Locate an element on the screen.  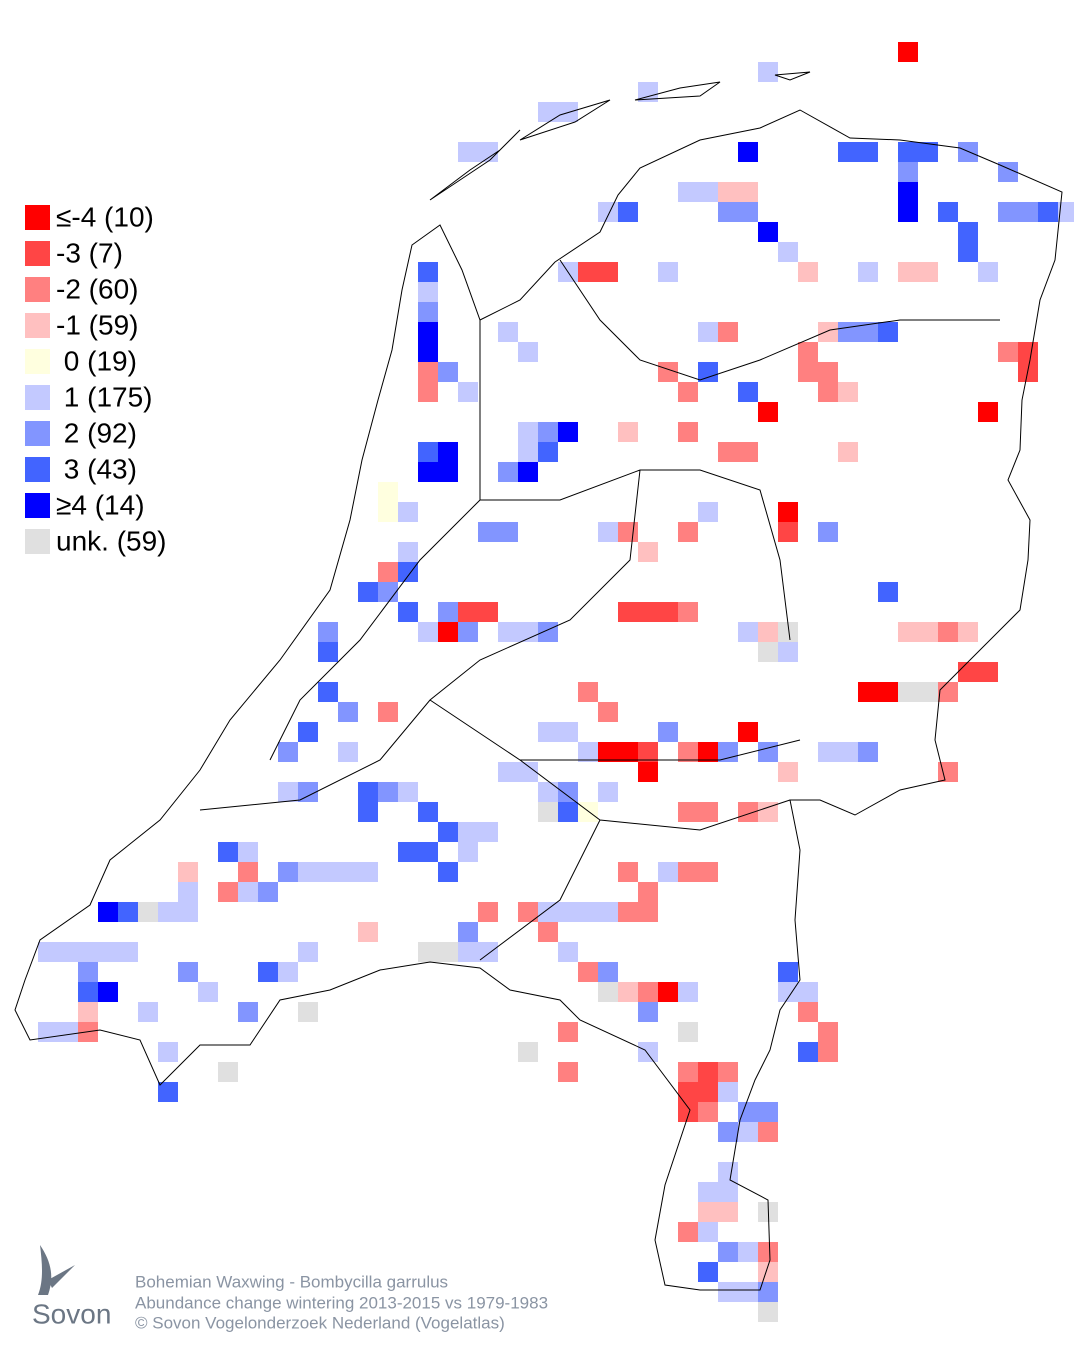
caption-line: Bohemian Waxwing - Bombycilla garrulus is located at coordinates (291, 1281).